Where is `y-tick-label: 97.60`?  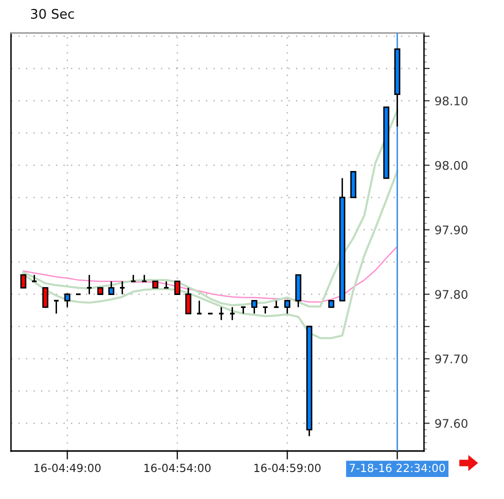
y-tick-label: 97.60 is located at coordinates (451, 423).